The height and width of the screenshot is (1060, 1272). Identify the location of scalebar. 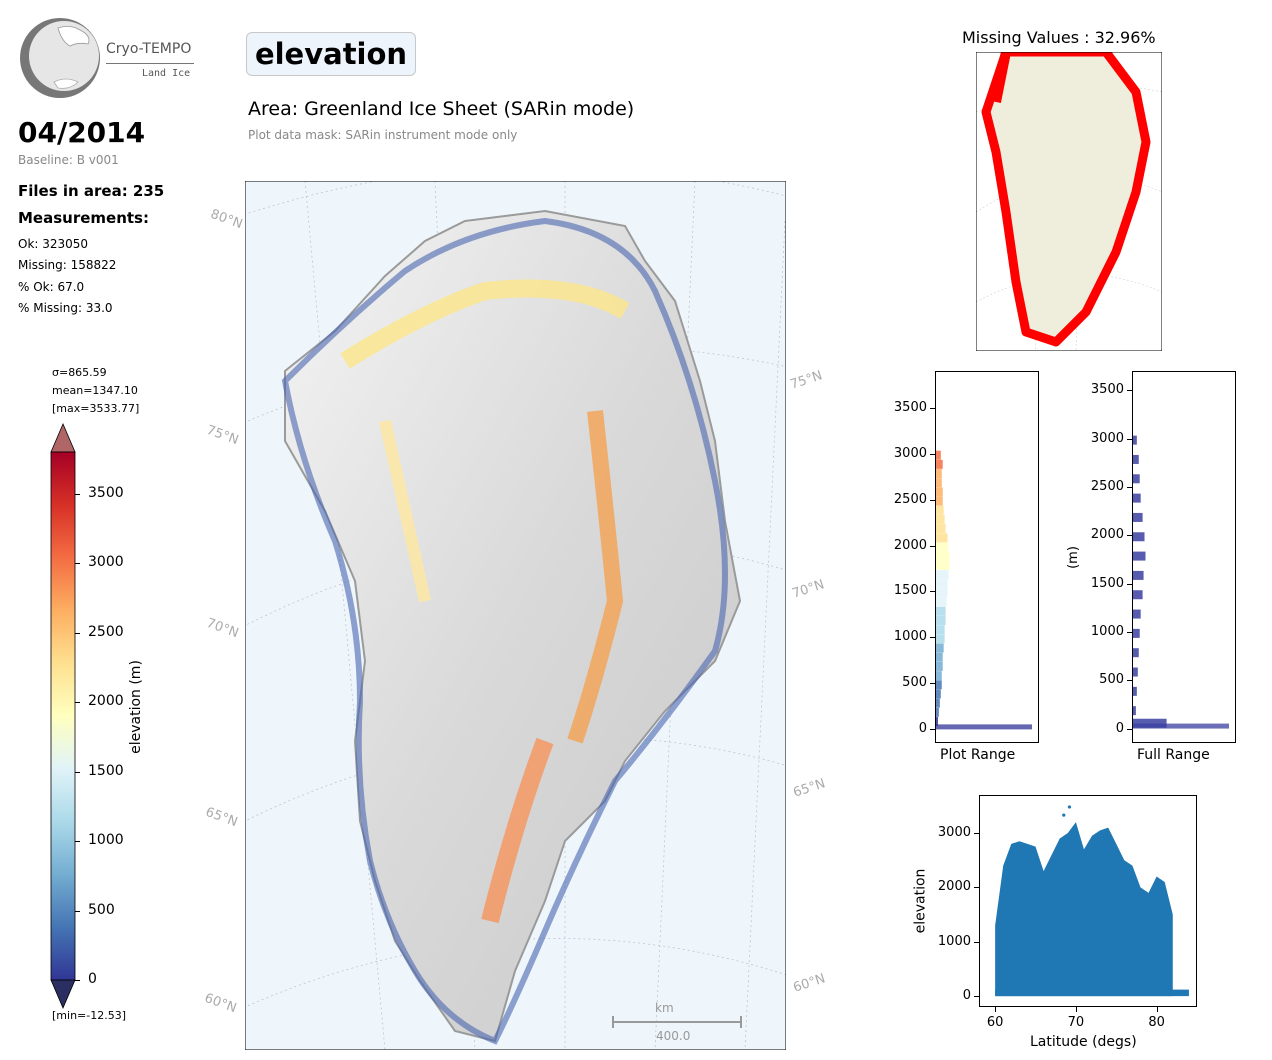
(677, 1022).